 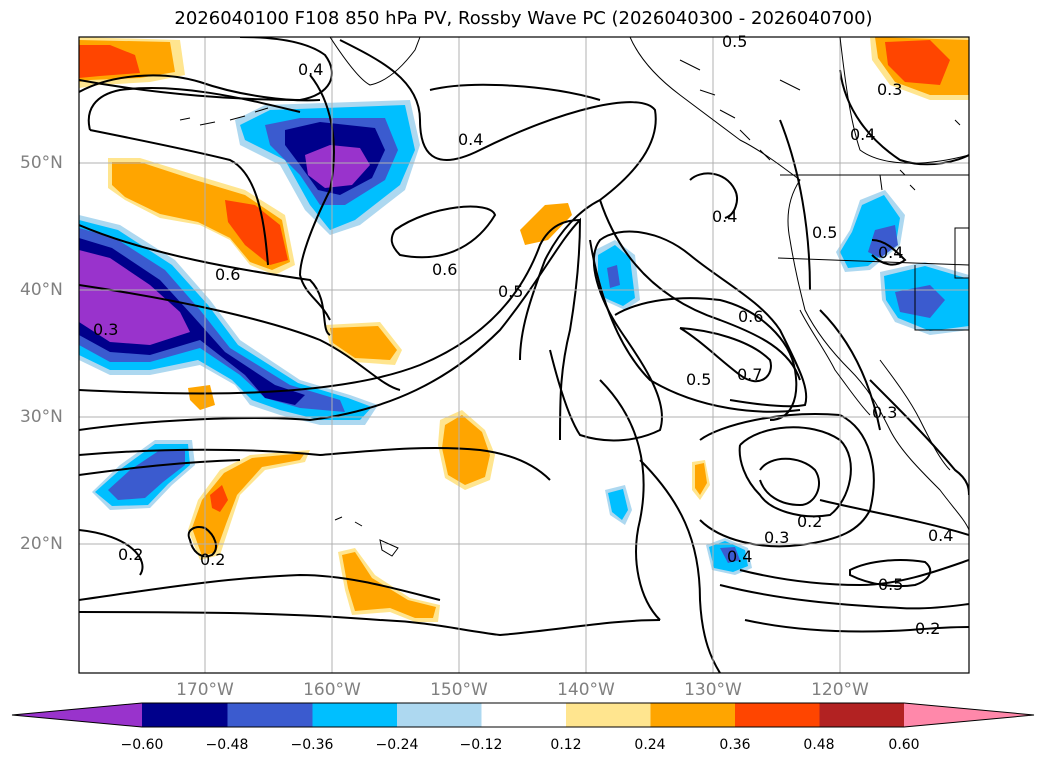 I want to click on colorbar-tick-label: −0.12, so click(x=481, y=745).